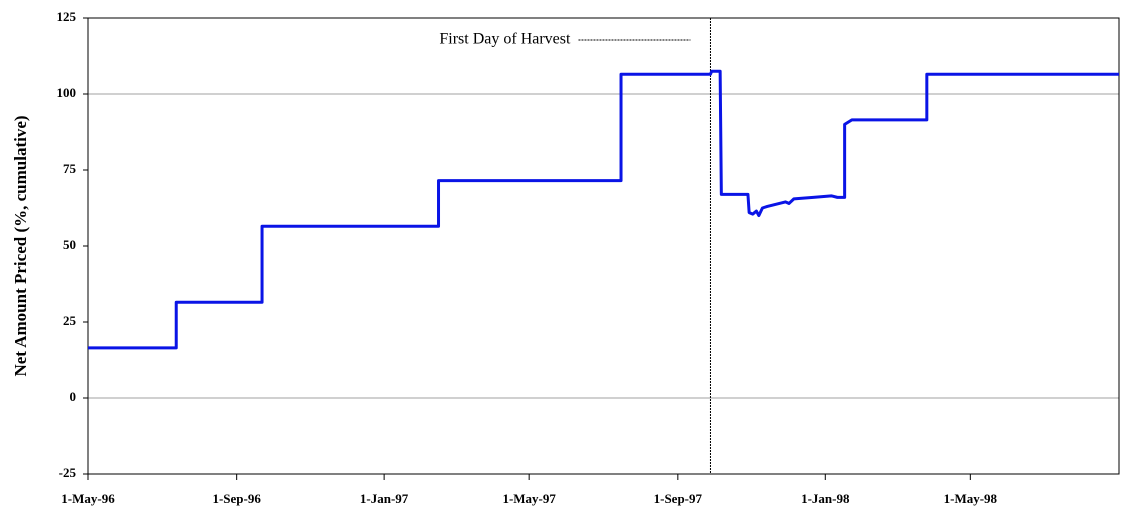 The width and height of the screenshot is (1121, 516). Describe the element at coordinates (67, 16) in the screenshot. I see `y-tick-label: 125` at that location.